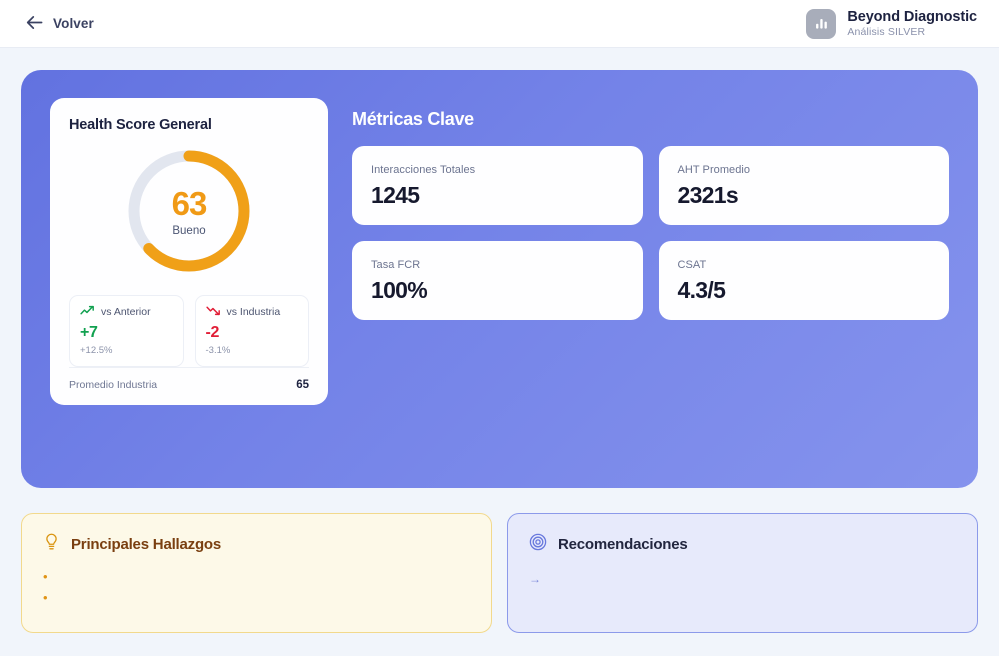 This screenshot has height=656, width=999. I want to click on metric-card: CSAT 4.3/5, so click(803, 280).